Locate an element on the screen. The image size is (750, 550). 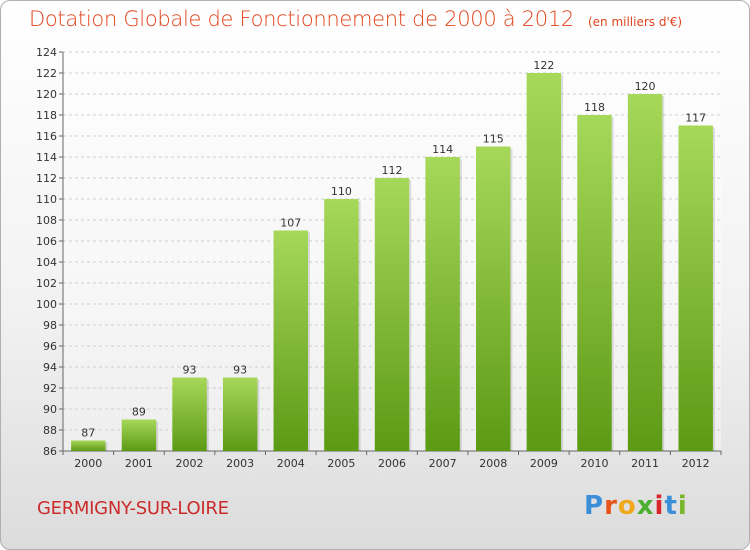
x-tick-label: 2005 is located at coordinates (341, 463).